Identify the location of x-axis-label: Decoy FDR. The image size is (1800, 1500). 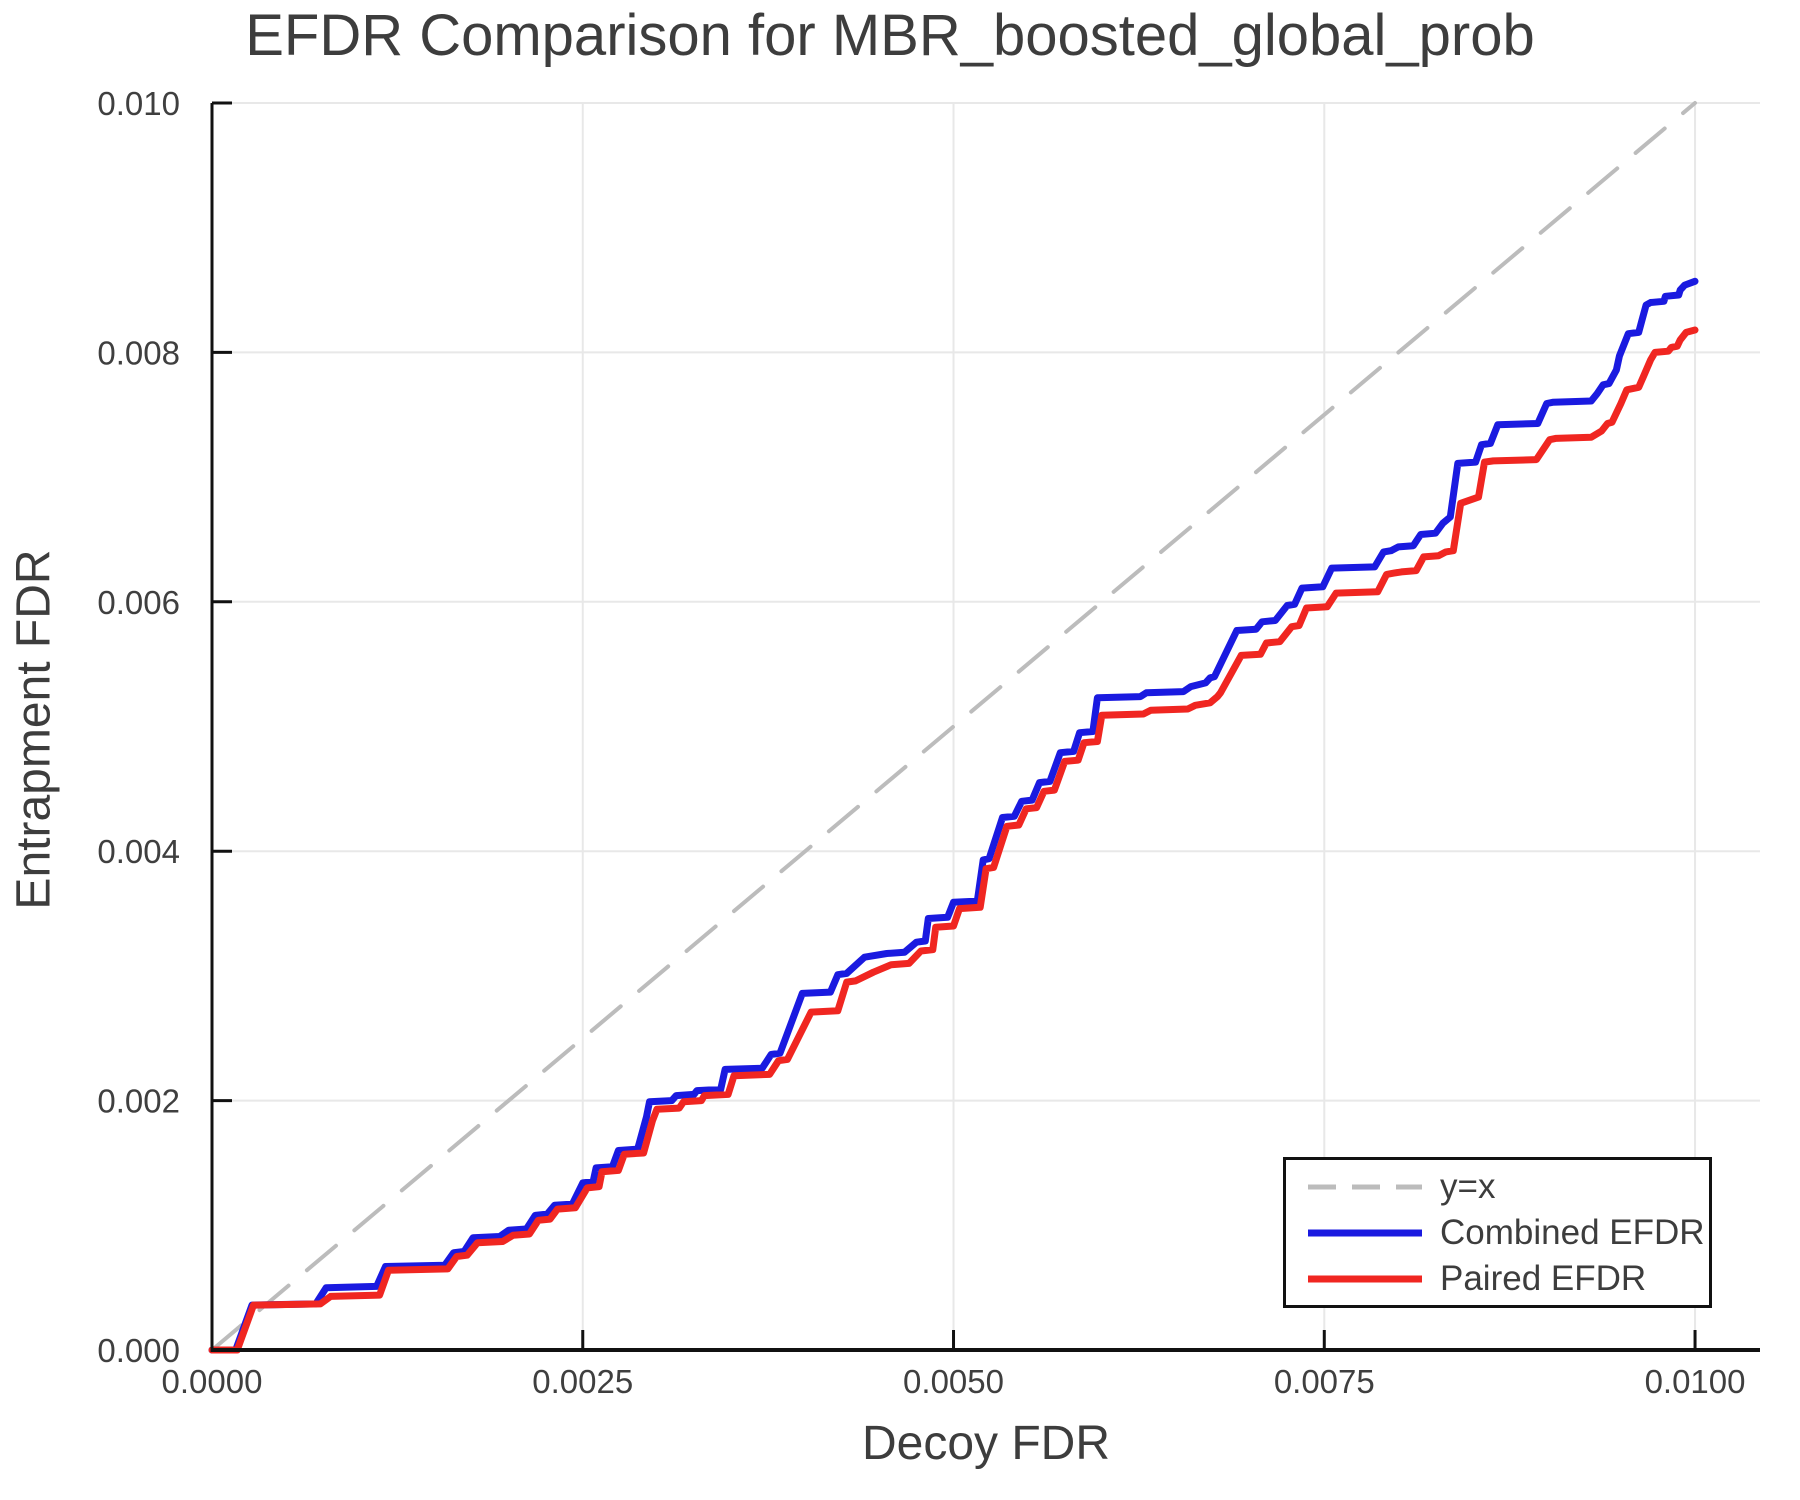
(986, 1443).